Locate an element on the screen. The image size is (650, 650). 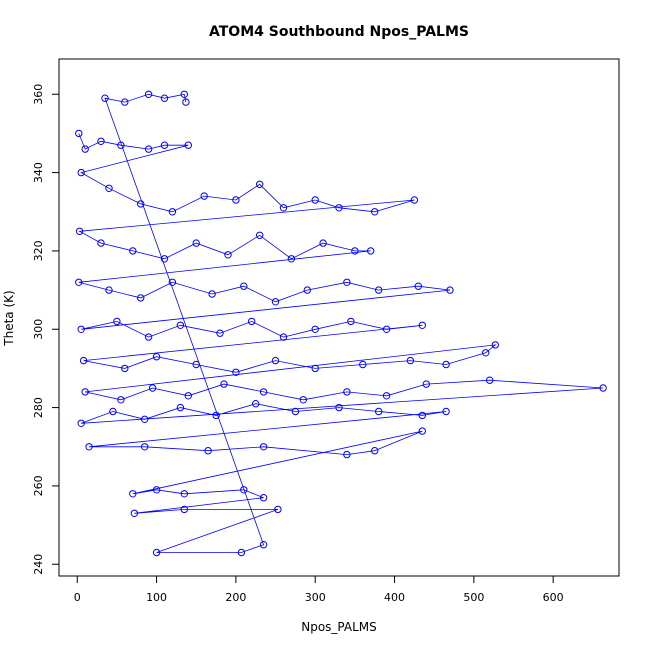
y-tick-label: 300 is located at coordinates (38, 329).